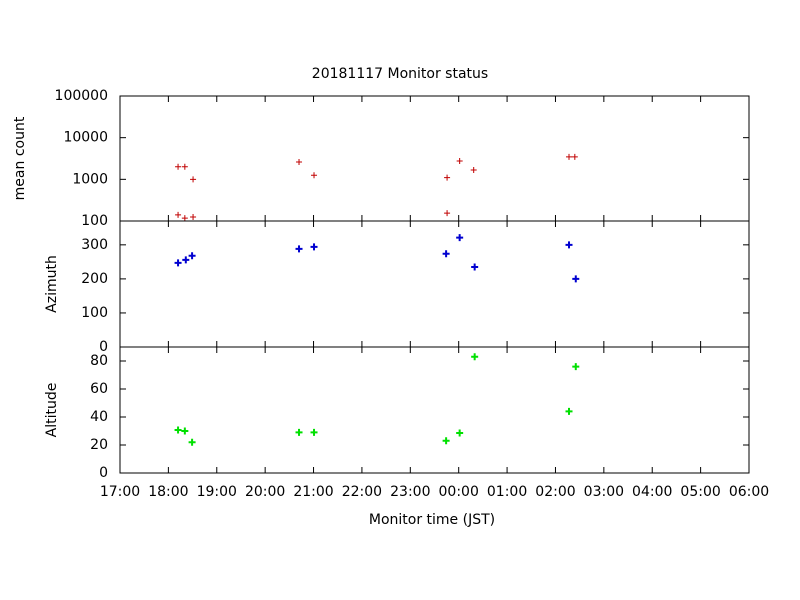 This screenshot has height=600, width=800. Describe the element at coordinates (94, 245) in the screenshot. I see `y-tick-label: 300` at that location.